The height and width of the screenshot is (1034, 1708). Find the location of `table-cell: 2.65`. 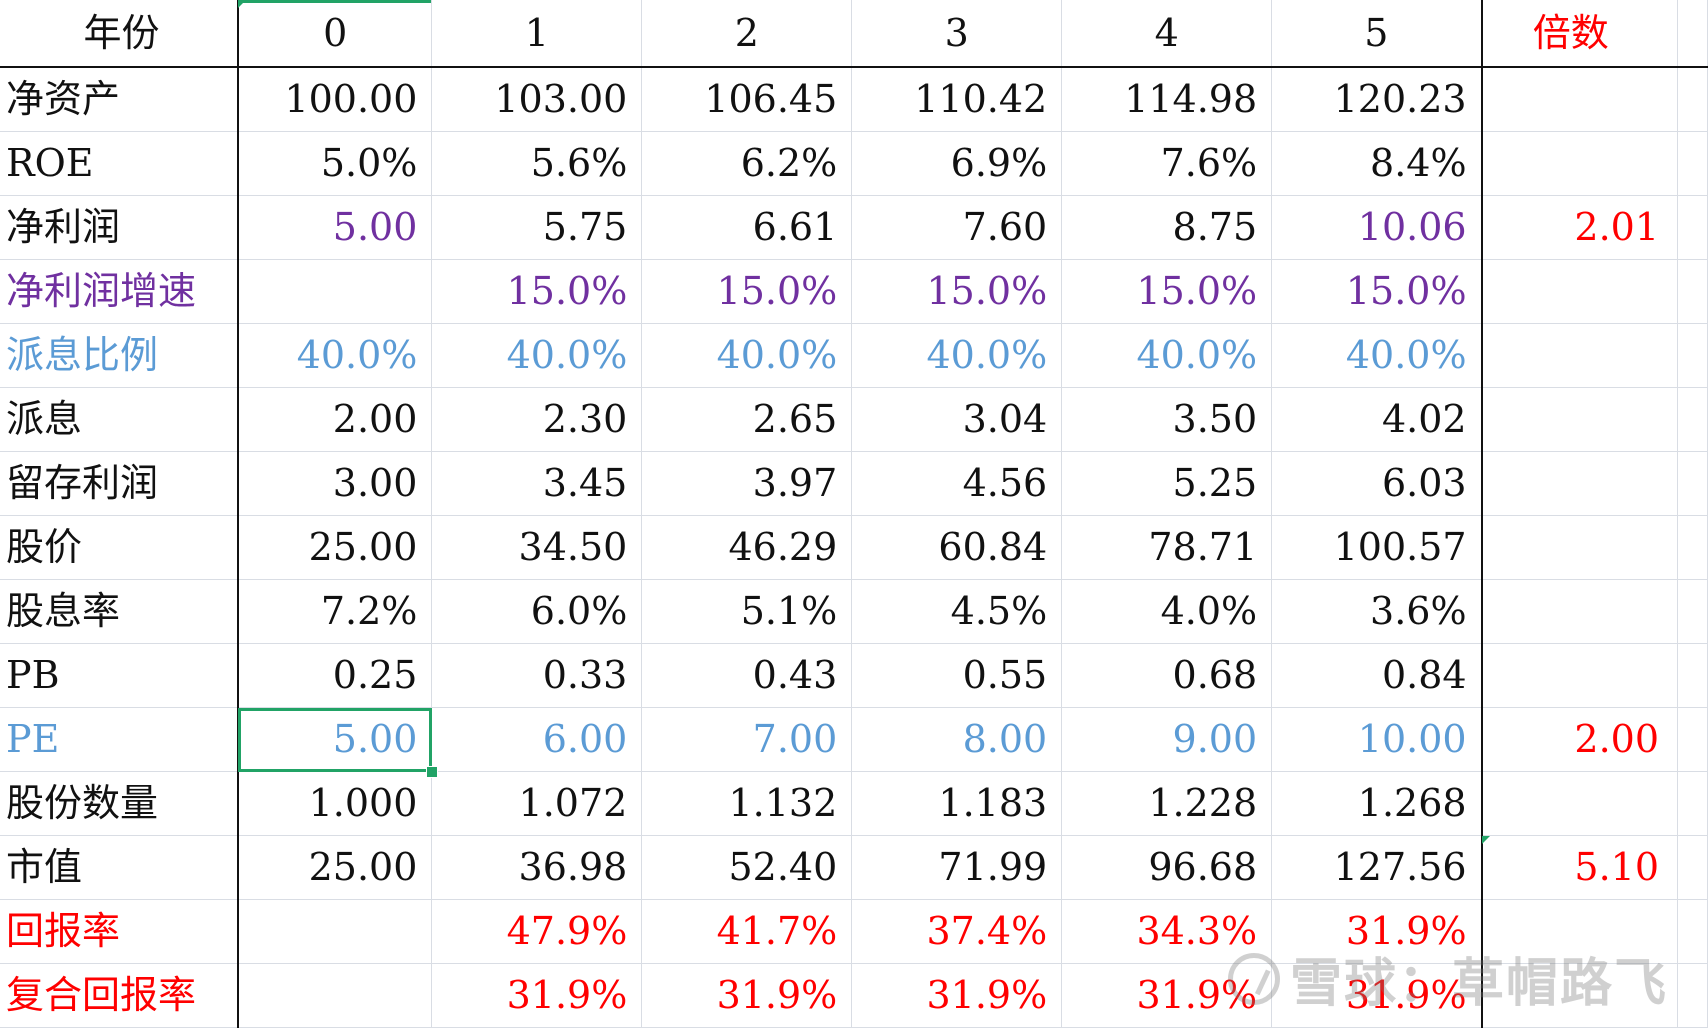

table-cell: 2.65 is located at coordinates (747, 419).